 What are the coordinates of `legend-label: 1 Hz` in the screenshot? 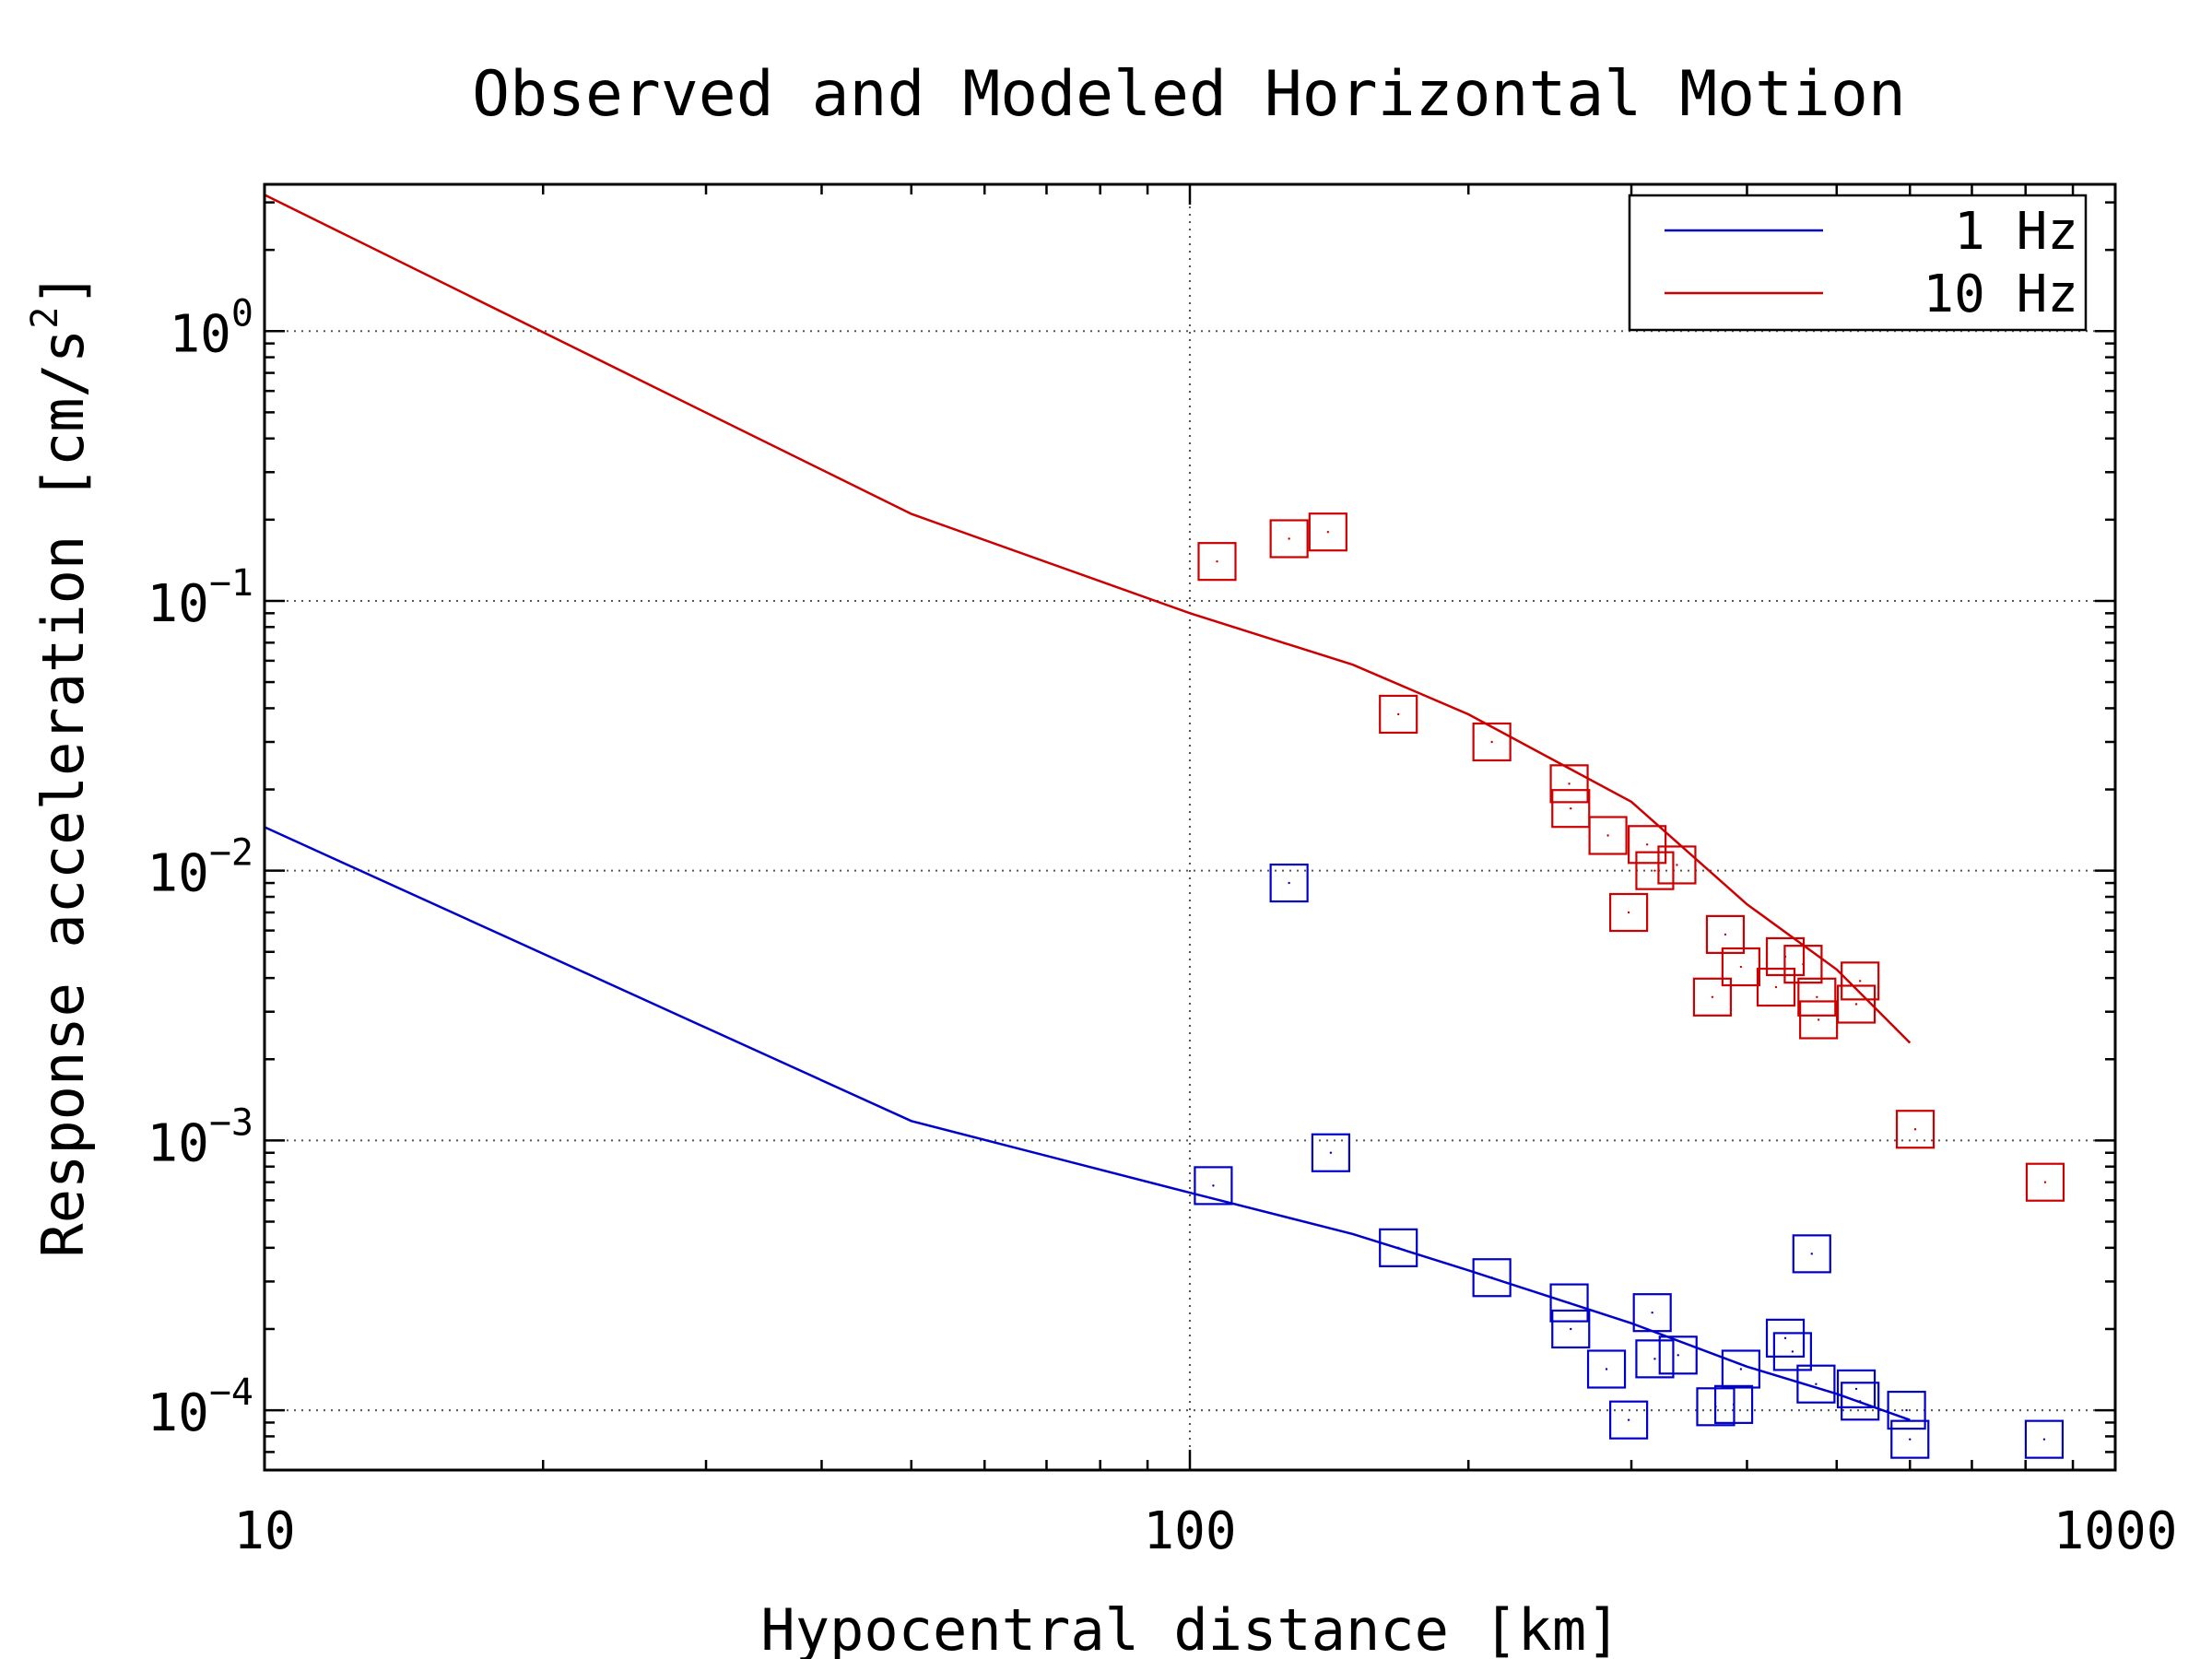 It's located at (2016, 232).